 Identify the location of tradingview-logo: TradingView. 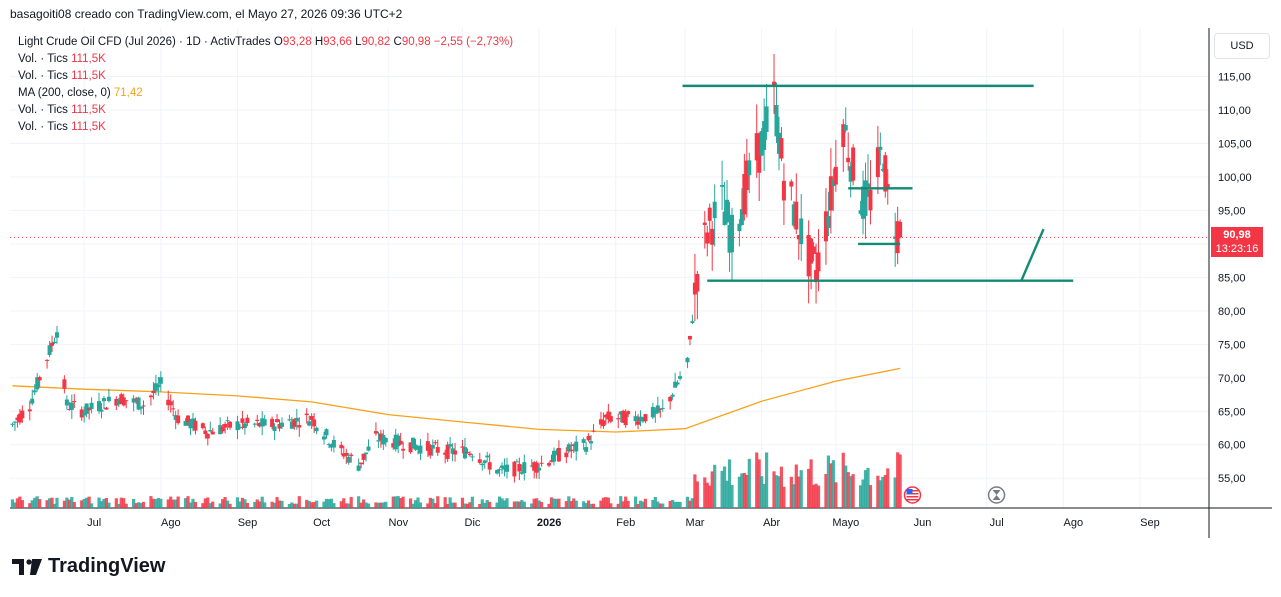
(88, 566).